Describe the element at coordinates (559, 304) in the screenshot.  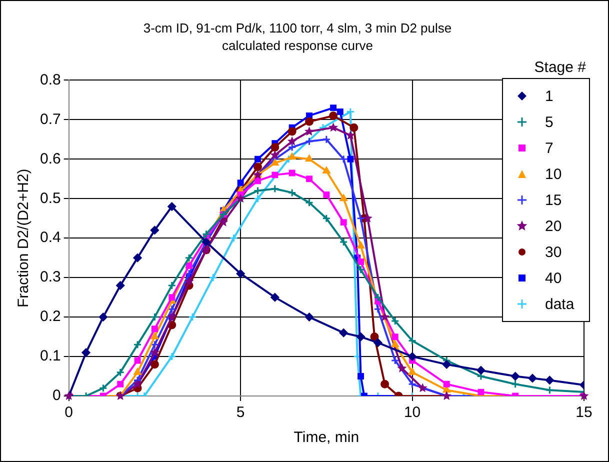
I see `legend-label: data` at that location.